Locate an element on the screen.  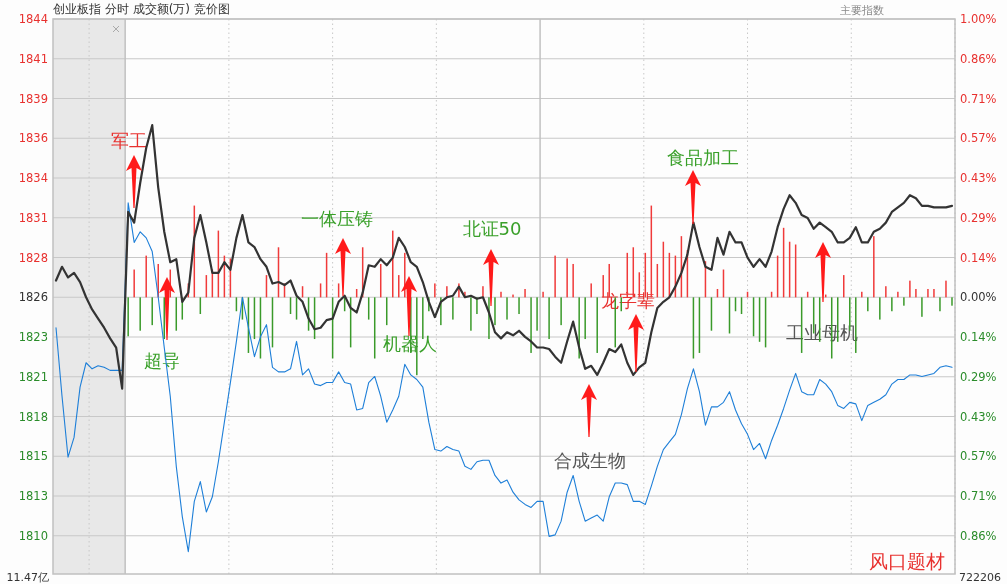
annotation: 军工 is located at coordinates (129, 140).